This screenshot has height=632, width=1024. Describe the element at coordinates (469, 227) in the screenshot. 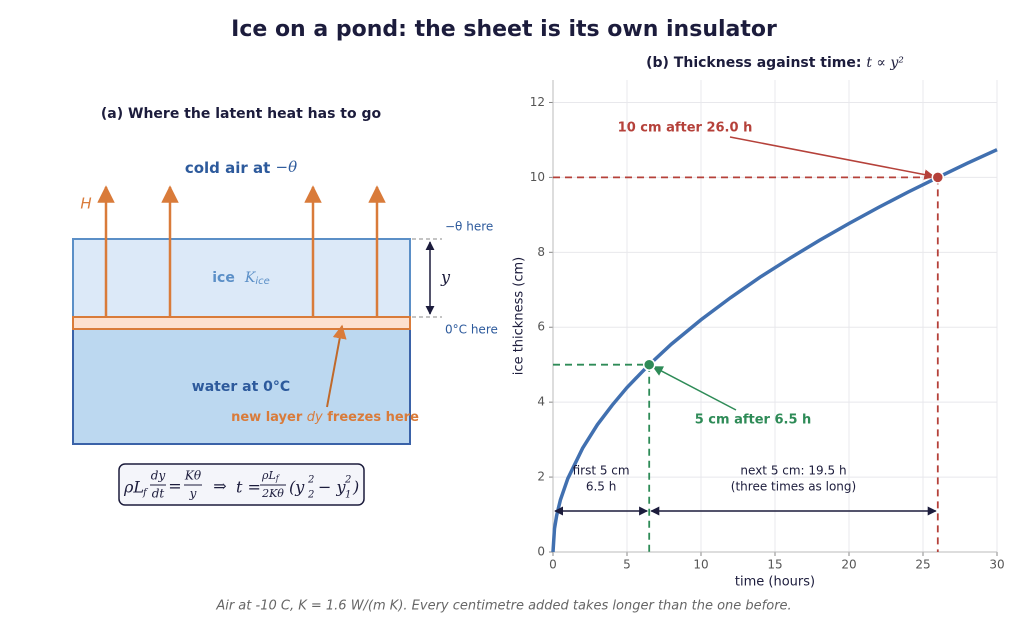

I see `top-label: −θ here` at that location.